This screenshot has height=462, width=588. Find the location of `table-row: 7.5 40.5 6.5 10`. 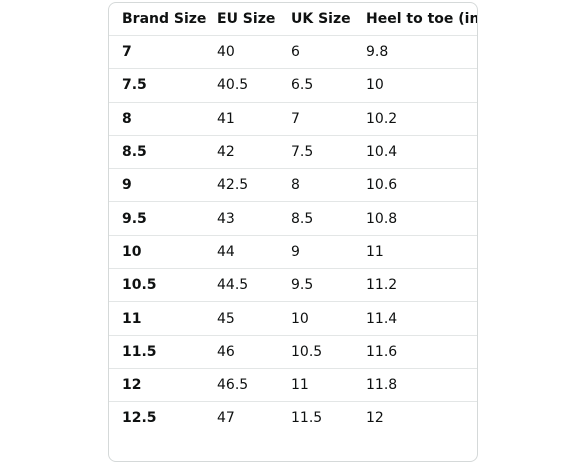

table-row: 7.5 40.5 6.5 10 is located at coordinates (293, 85).